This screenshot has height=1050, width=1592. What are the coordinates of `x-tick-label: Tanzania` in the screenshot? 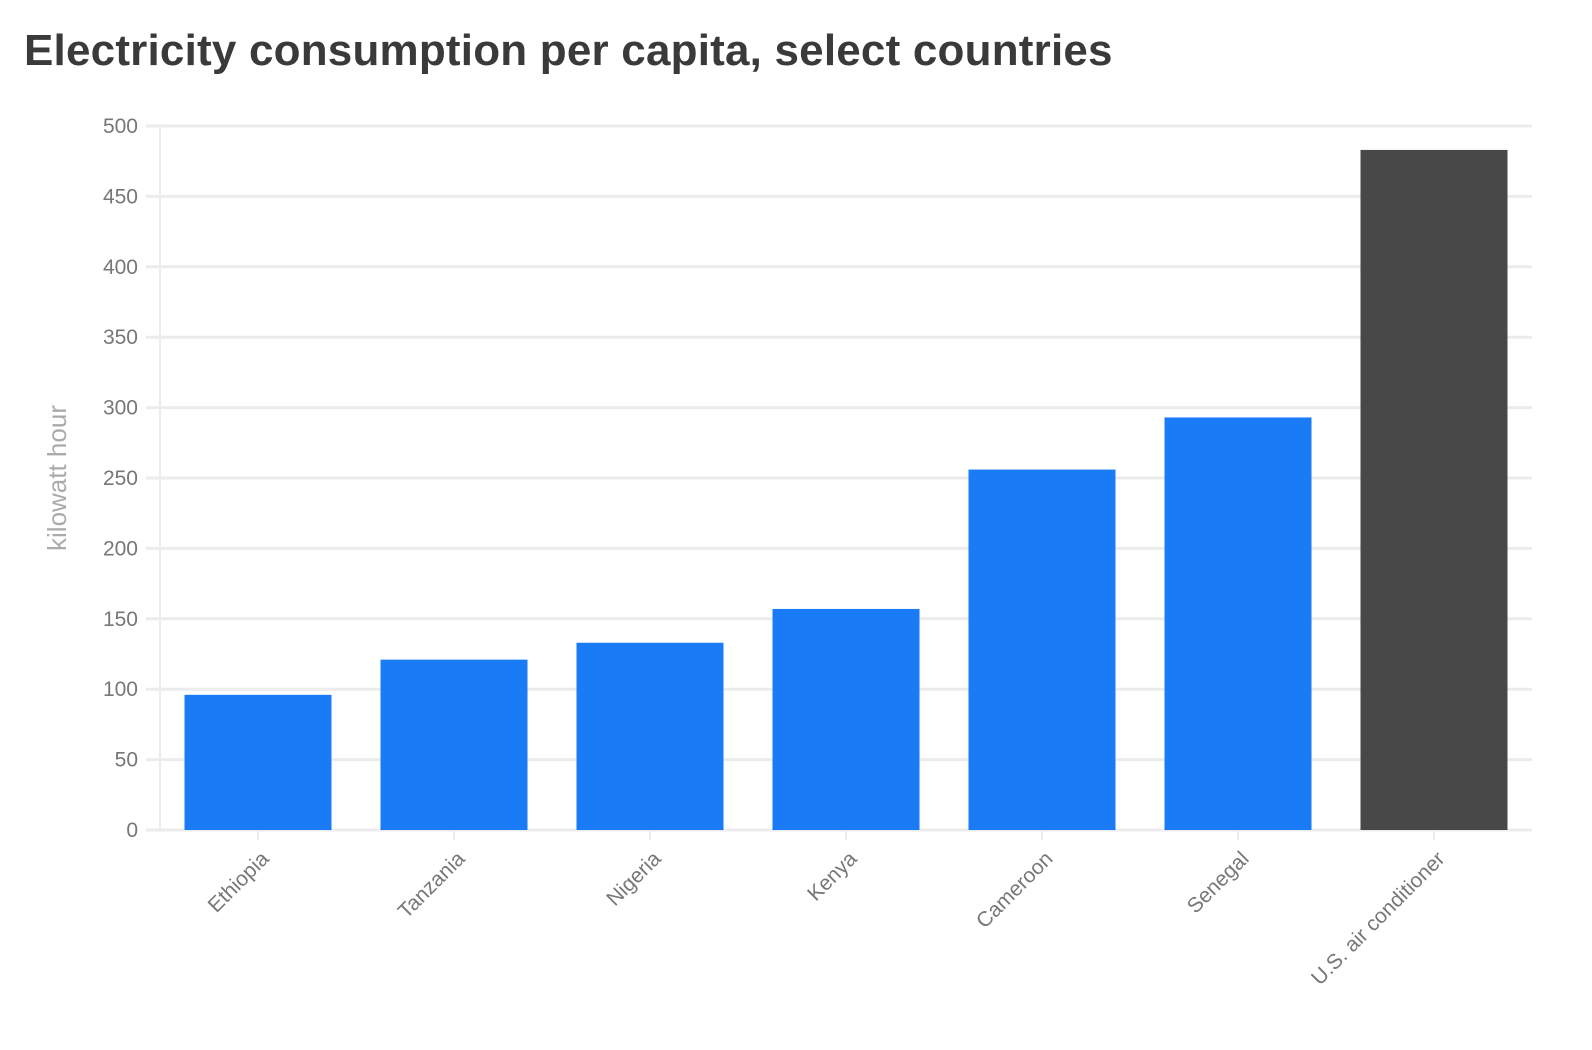 It's located at (432, 885).